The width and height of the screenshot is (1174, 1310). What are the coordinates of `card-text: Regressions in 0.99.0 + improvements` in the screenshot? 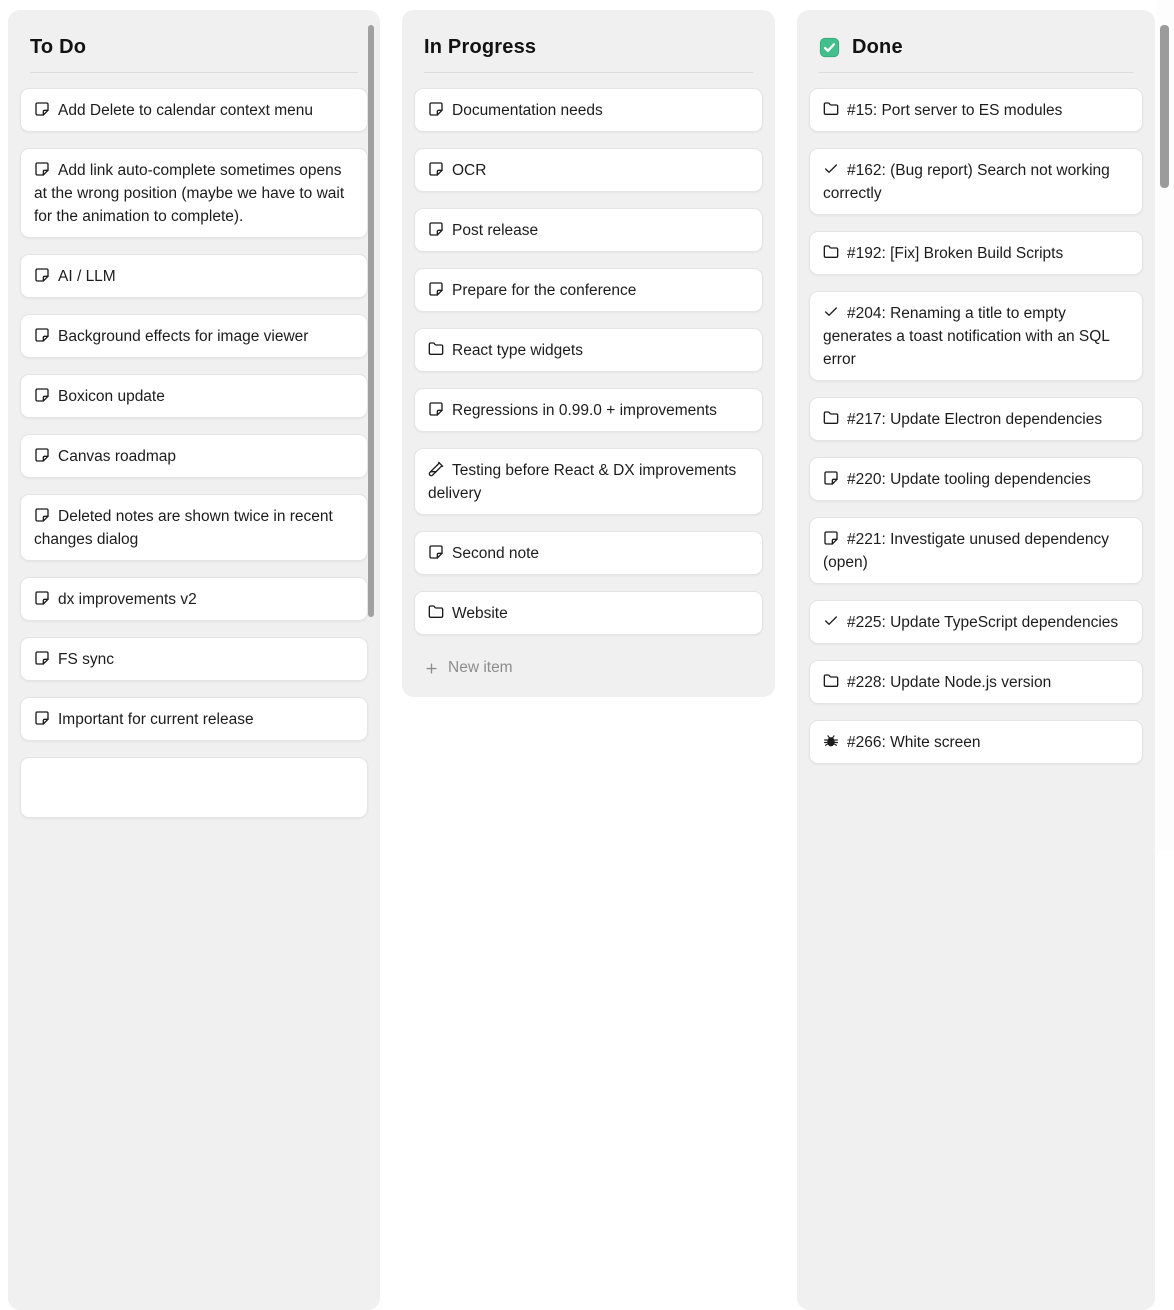 It's located at (584, 410).